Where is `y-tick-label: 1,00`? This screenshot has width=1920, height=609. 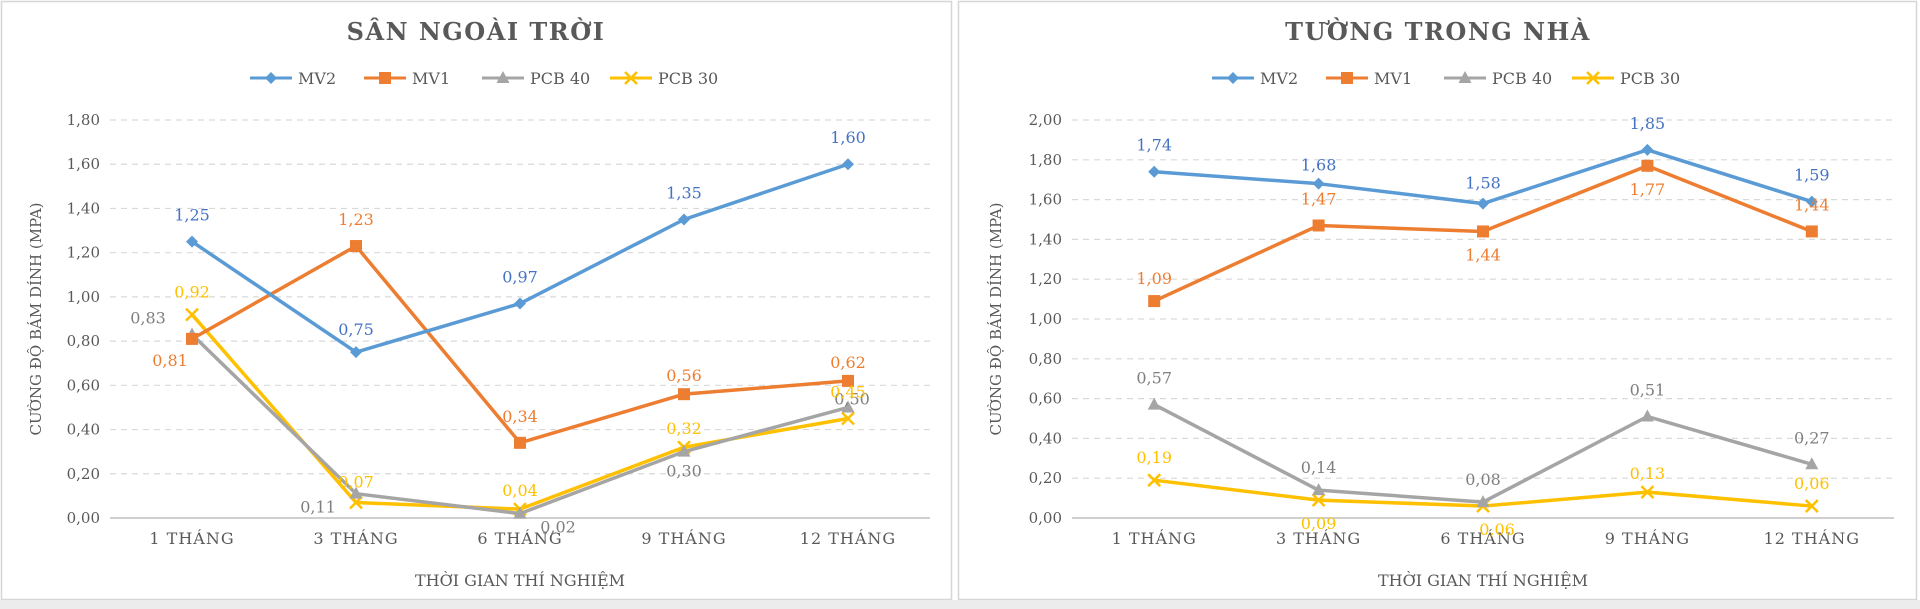 y-tick-label: 1,00 is located at coordinates (83, 297).